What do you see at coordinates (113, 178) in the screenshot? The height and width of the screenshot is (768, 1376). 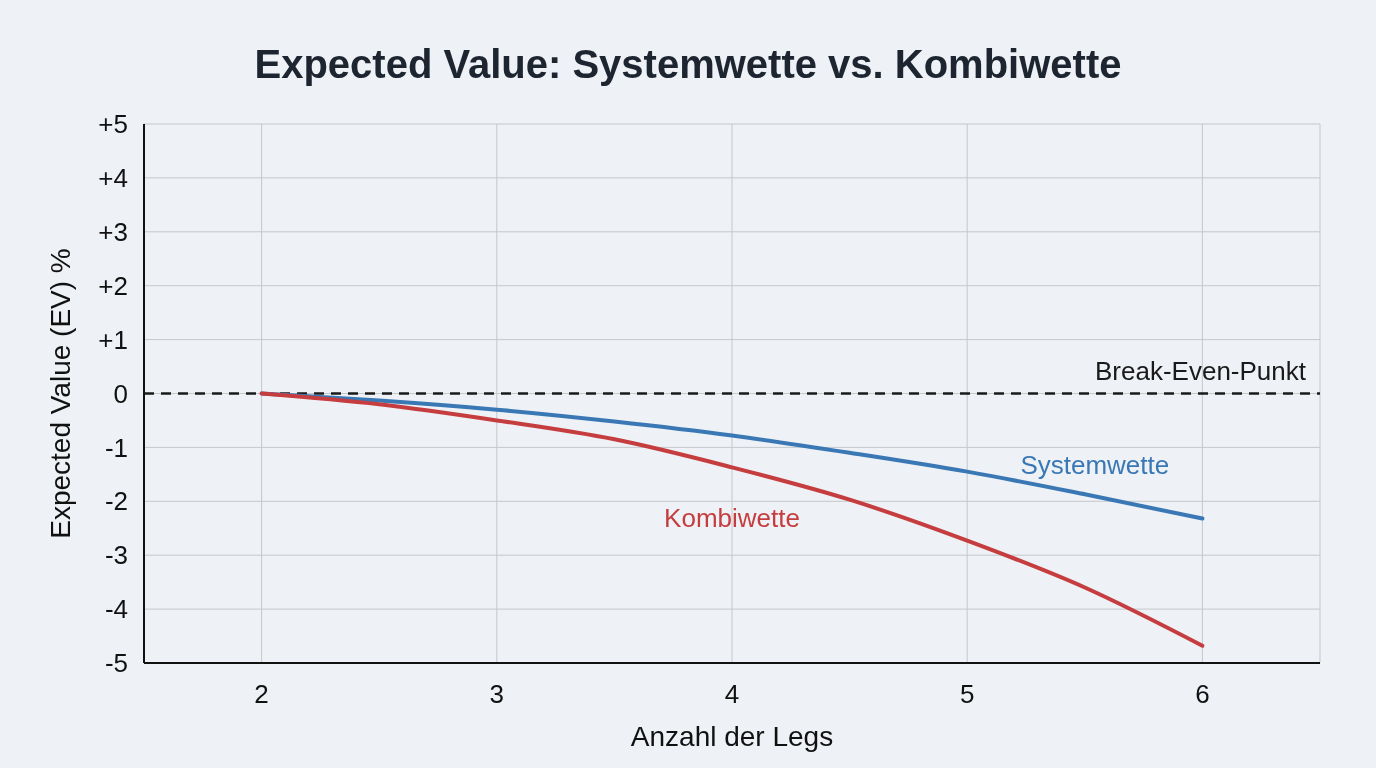 I see `y-tick-label: +4` at bounding box center [113, 178].